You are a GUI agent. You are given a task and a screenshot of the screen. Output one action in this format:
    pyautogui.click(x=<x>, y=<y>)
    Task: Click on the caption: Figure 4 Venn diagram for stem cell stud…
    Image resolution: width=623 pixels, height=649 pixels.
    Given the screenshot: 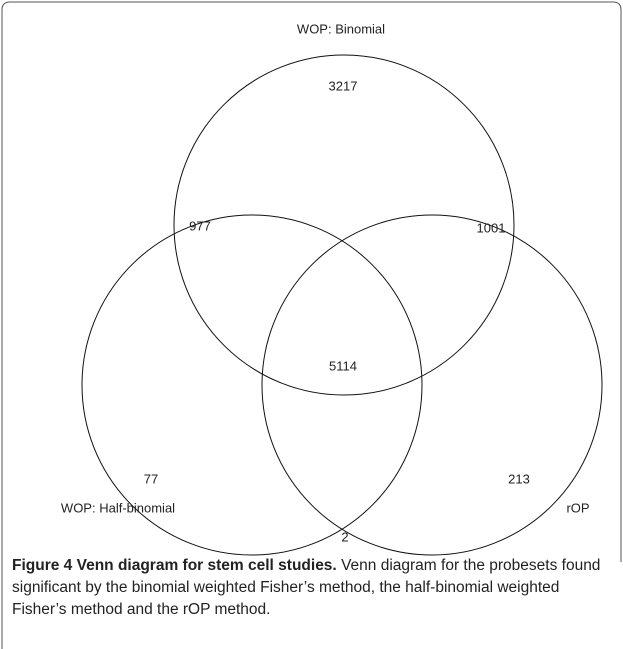 What is the action you would take?
    pyautogui.click(x=312, y=588)
    